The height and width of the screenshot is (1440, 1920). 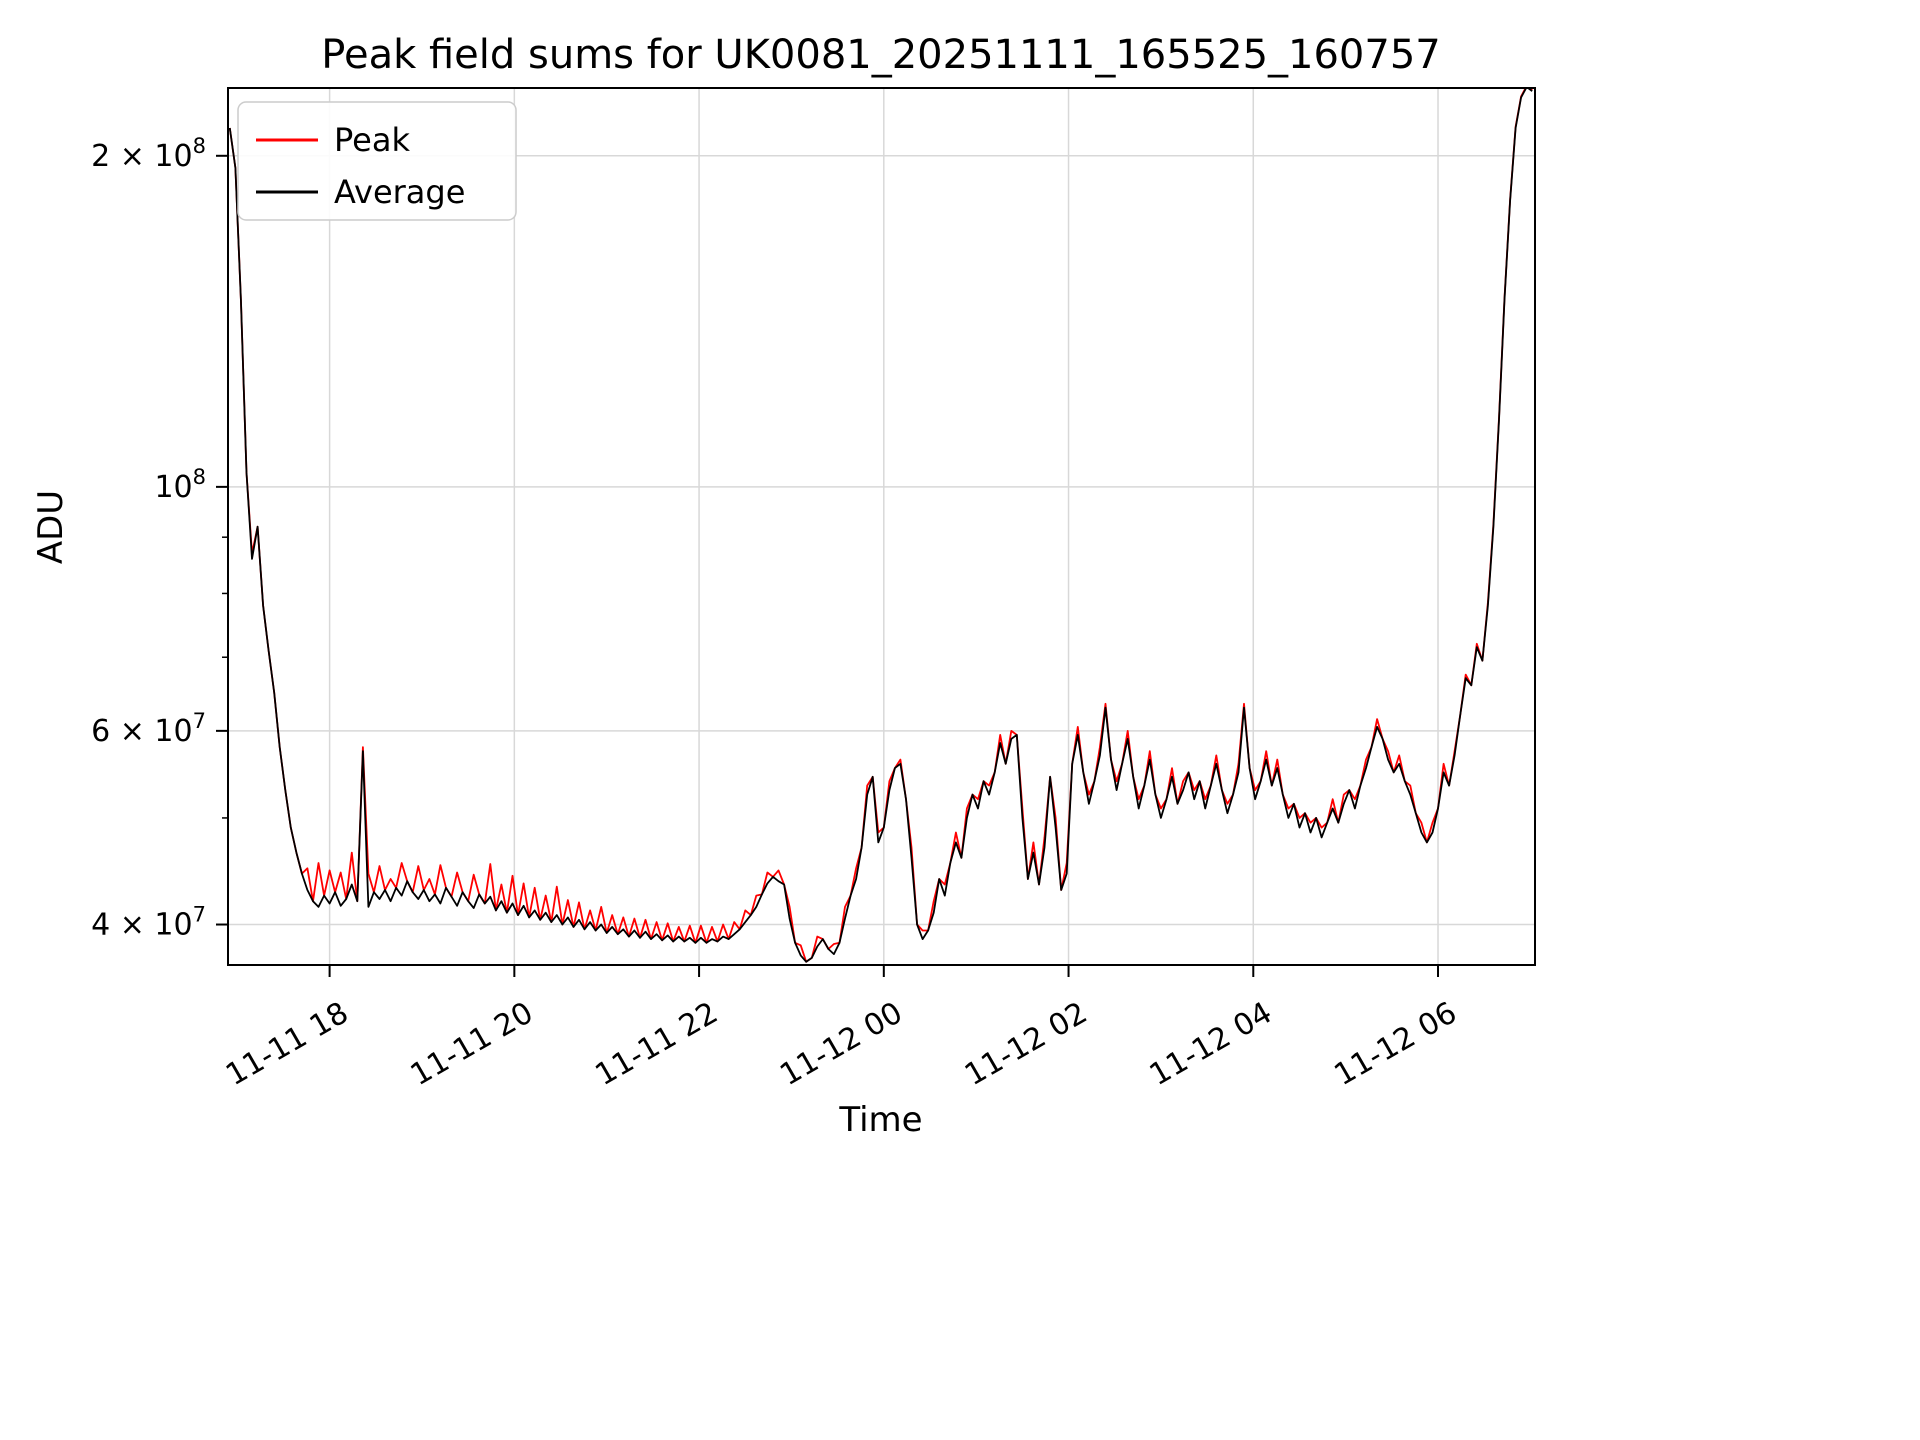 What do you see at coordinates (841, 1044) in the screenshot?
I see `x-tick-label: 11-12 00` at bounding box center [841, 1044].